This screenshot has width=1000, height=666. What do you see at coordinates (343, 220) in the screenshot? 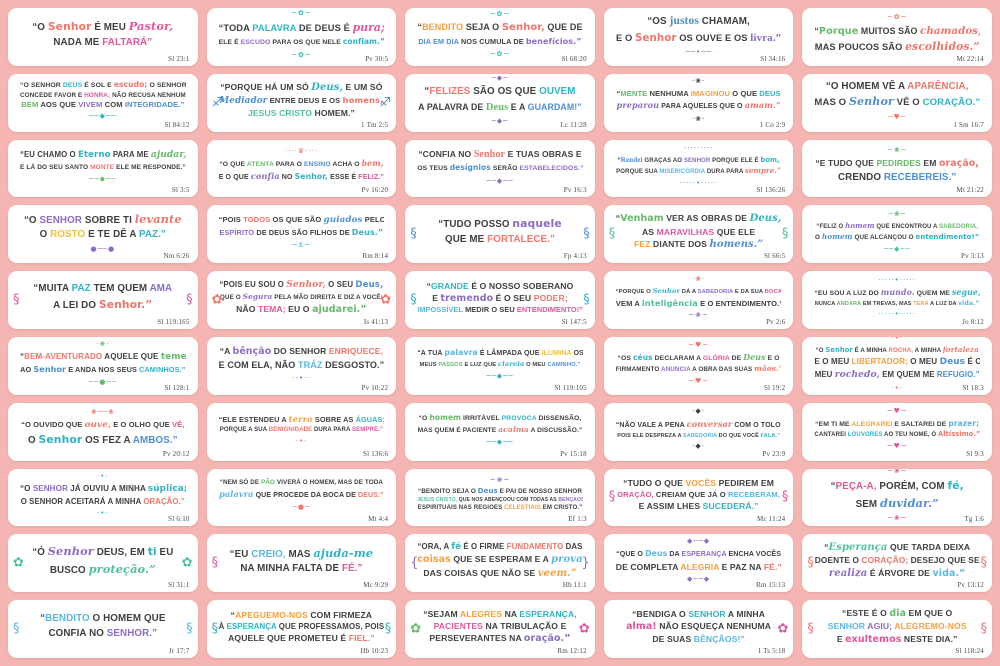
I see `verse-segment: guiados` at bounding box center [343, 220].